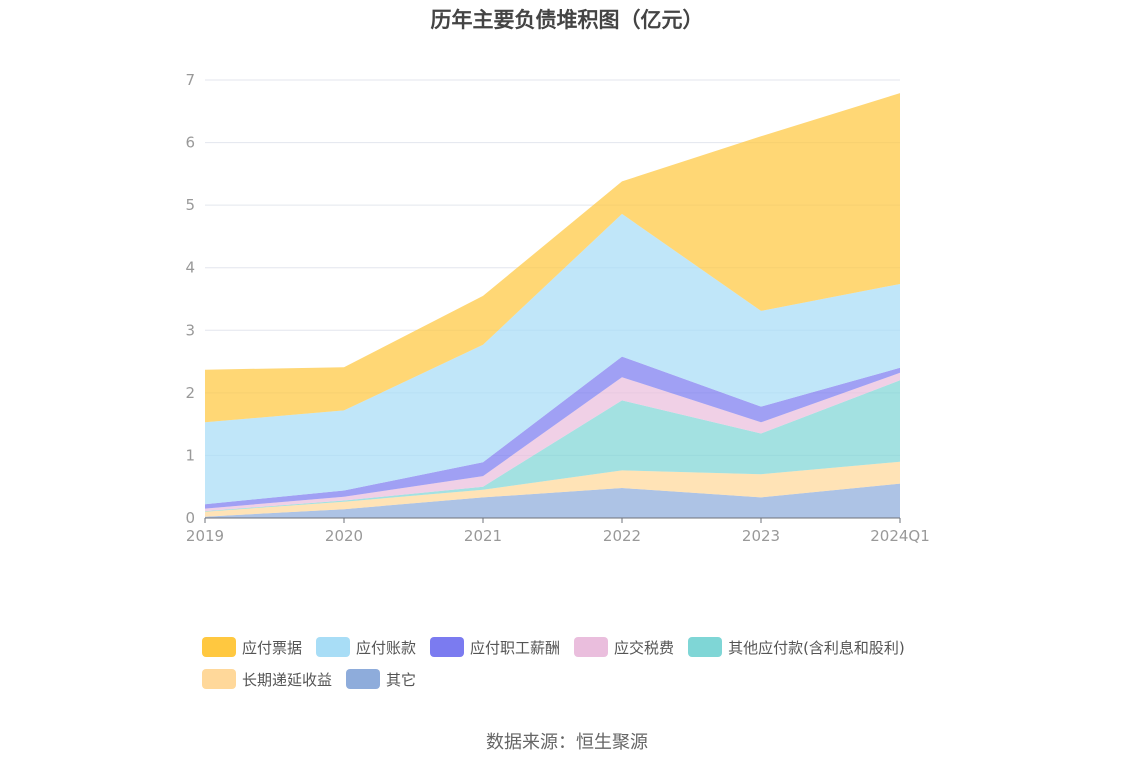  I want to click on legend-label: 应交税费, so click(644, 647).